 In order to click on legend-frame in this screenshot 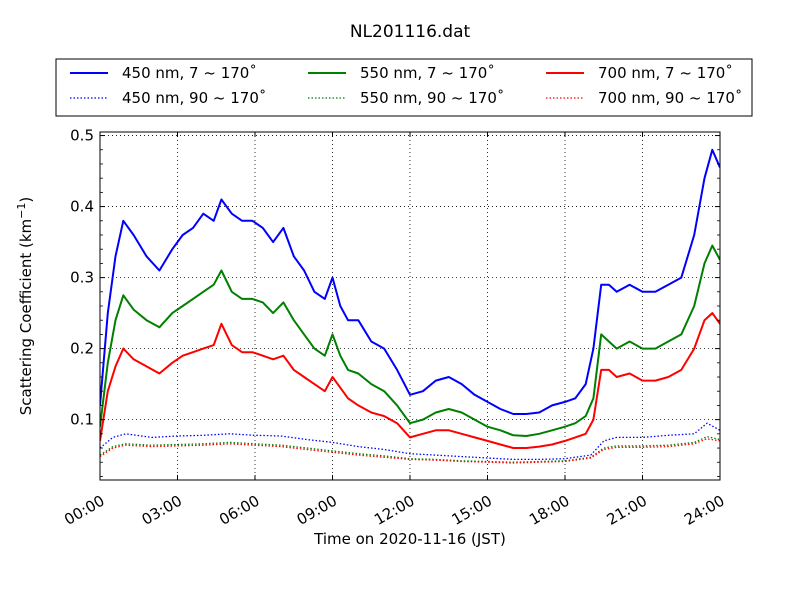, I will do `click(404, 87)`.